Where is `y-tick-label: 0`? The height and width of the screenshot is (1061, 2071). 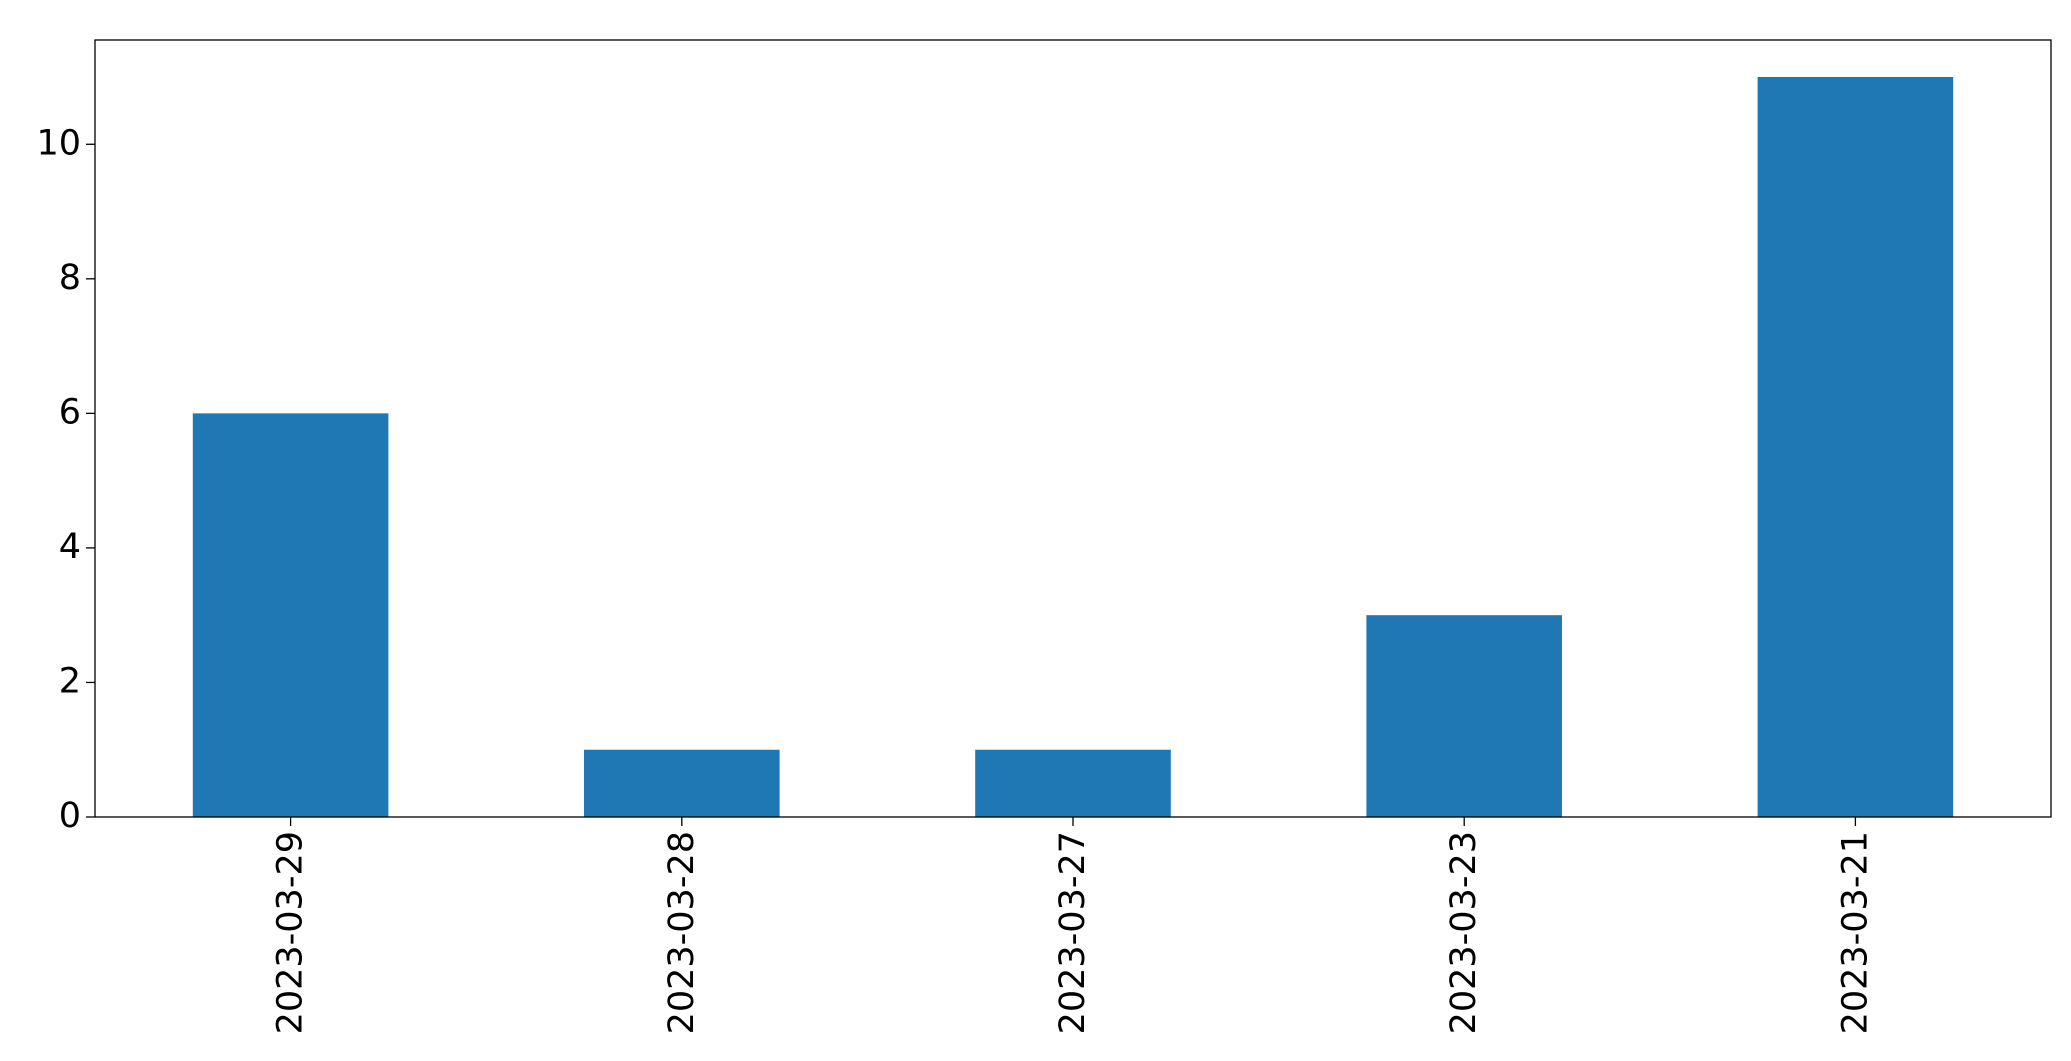 y-tick-label: 0 is located at coordinates (70, 816).